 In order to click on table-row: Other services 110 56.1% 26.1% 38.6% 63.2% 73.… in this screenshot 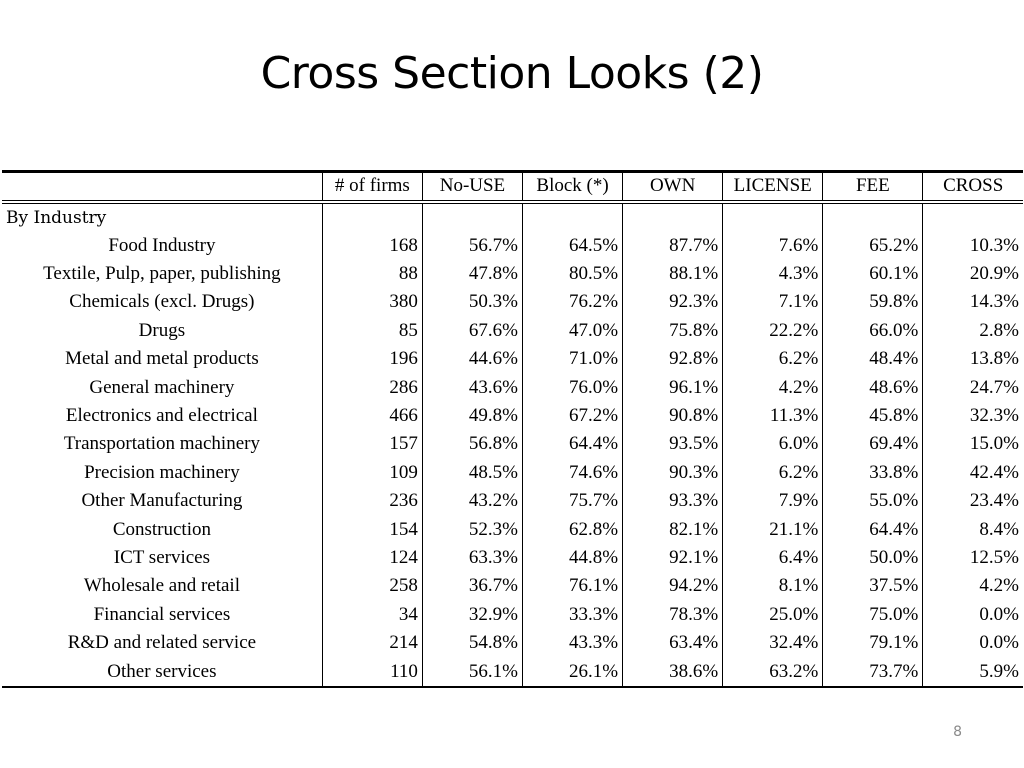, I will do `click(512, 672)`.